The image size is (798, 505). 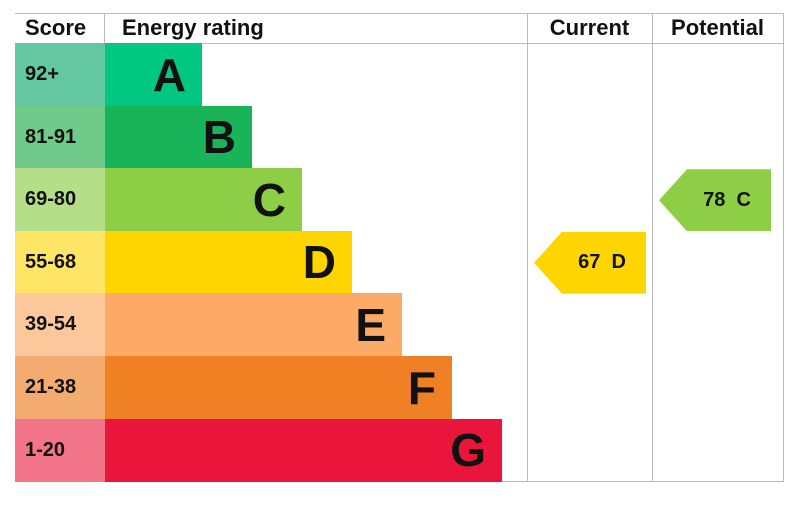 I want to click on rating-bar-C: C, so click(x=203, y=200).